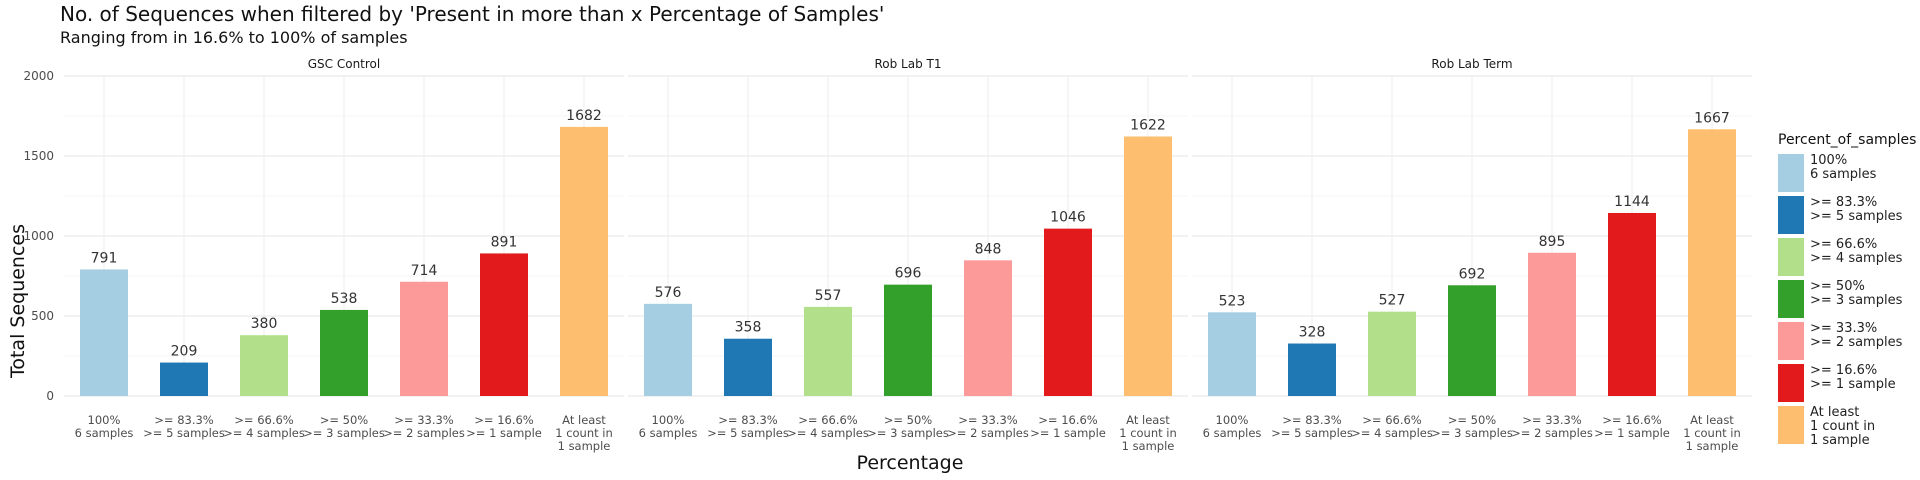 This screenshot has height=480, width=1920. I want to click on y-tick-label: 1000, so click(38, 236).